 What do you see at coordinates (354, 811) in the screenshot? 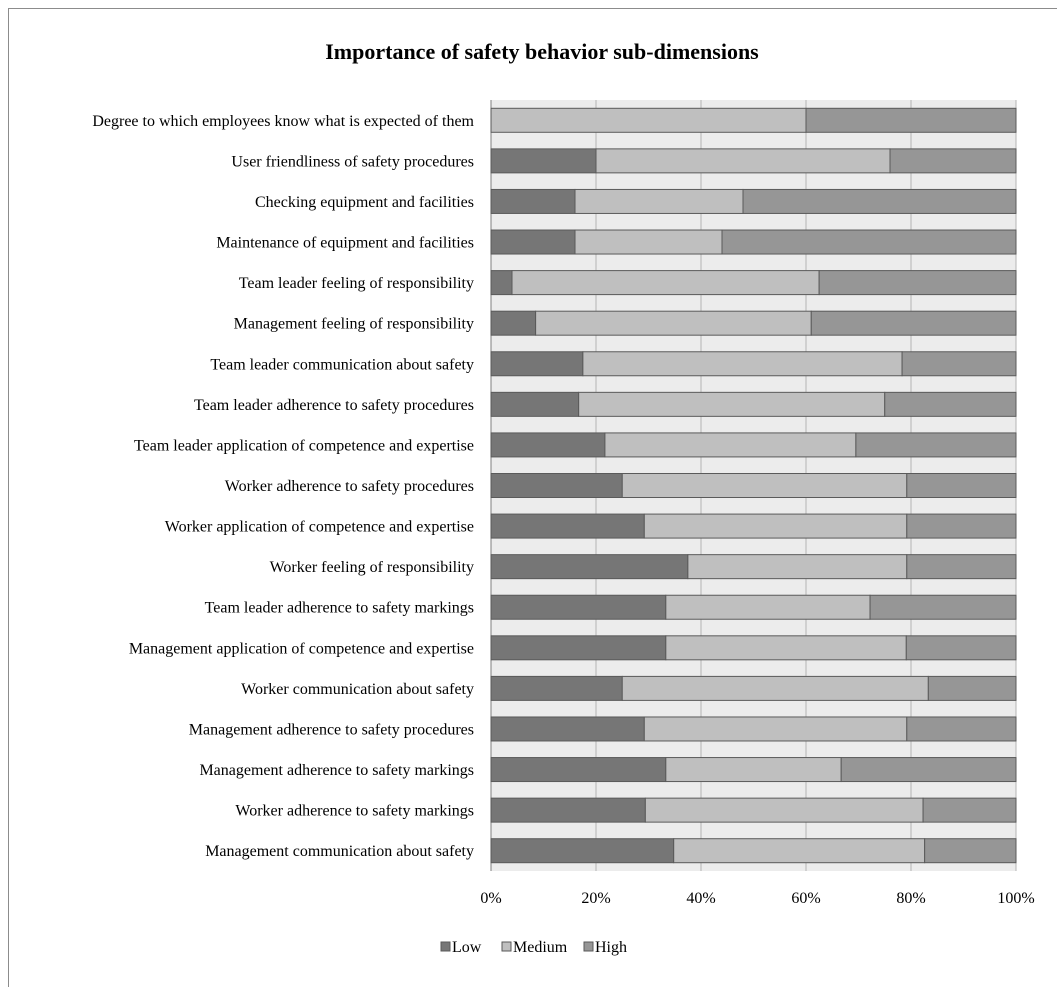
I see `category-label: Worker adherence to safety markings` at bounding box center [354, 811].